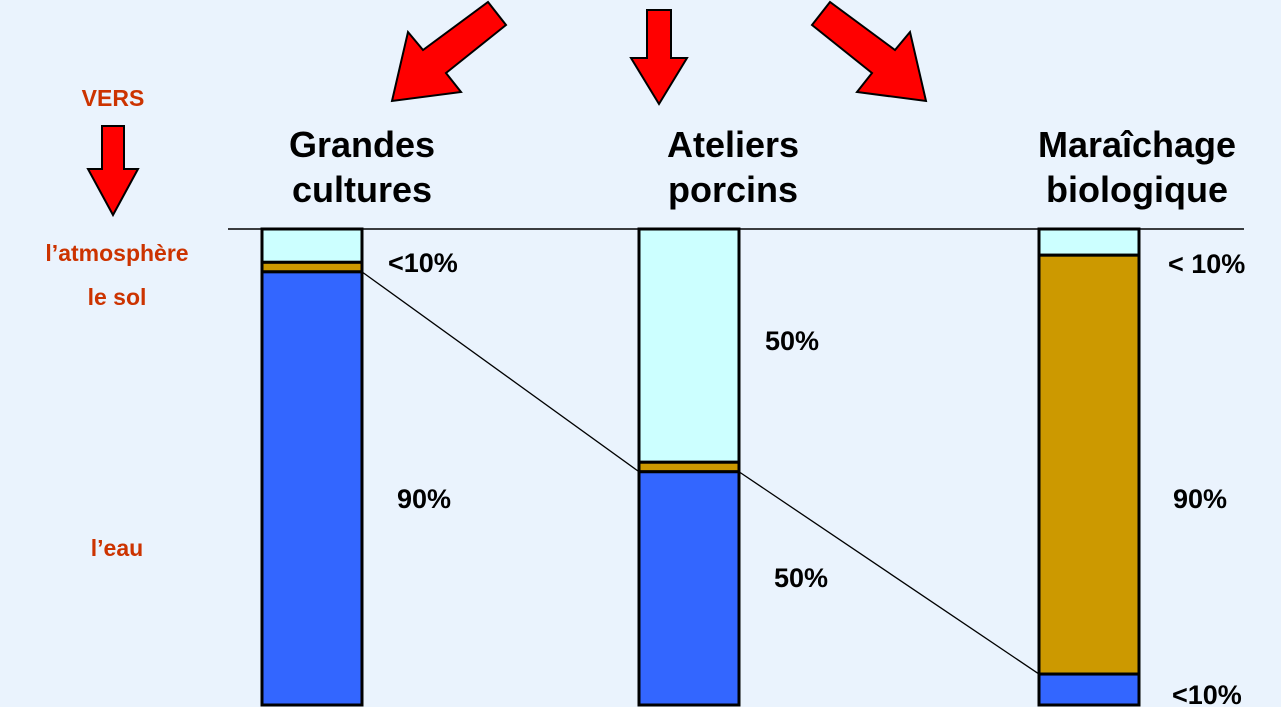  I want to click on red-arrow-down-right-icon, so click(869, 51).